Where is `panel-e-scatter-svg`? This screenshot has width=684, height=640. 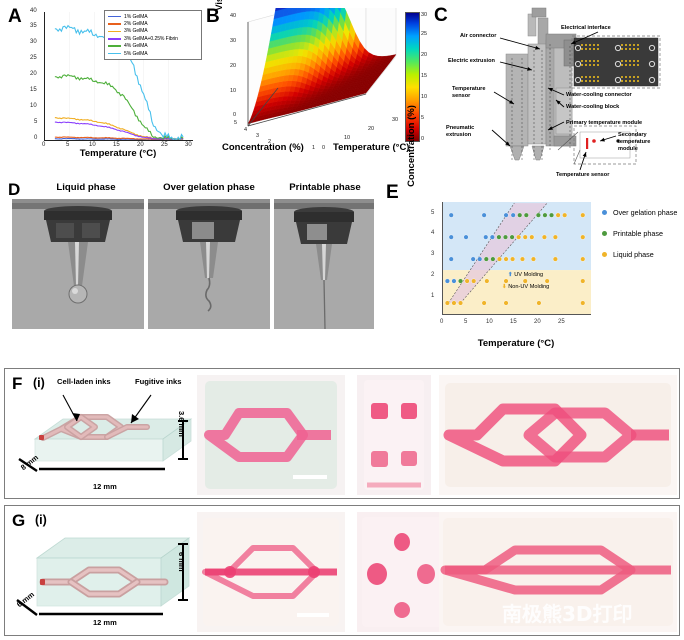 panel-e-scatter-svg is located at coordinates (517, 258).